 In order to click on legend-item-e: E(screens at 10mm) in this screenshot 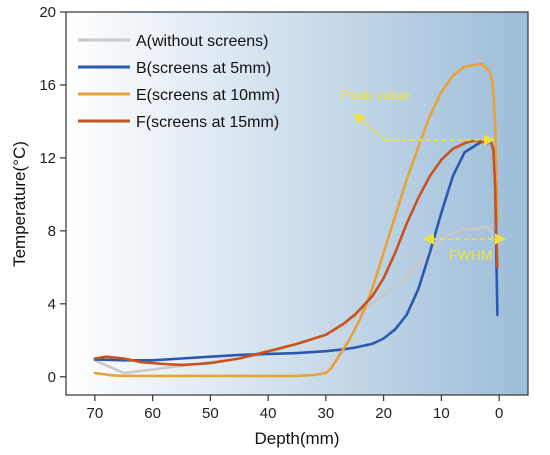, I will do `click(179, 95)`.